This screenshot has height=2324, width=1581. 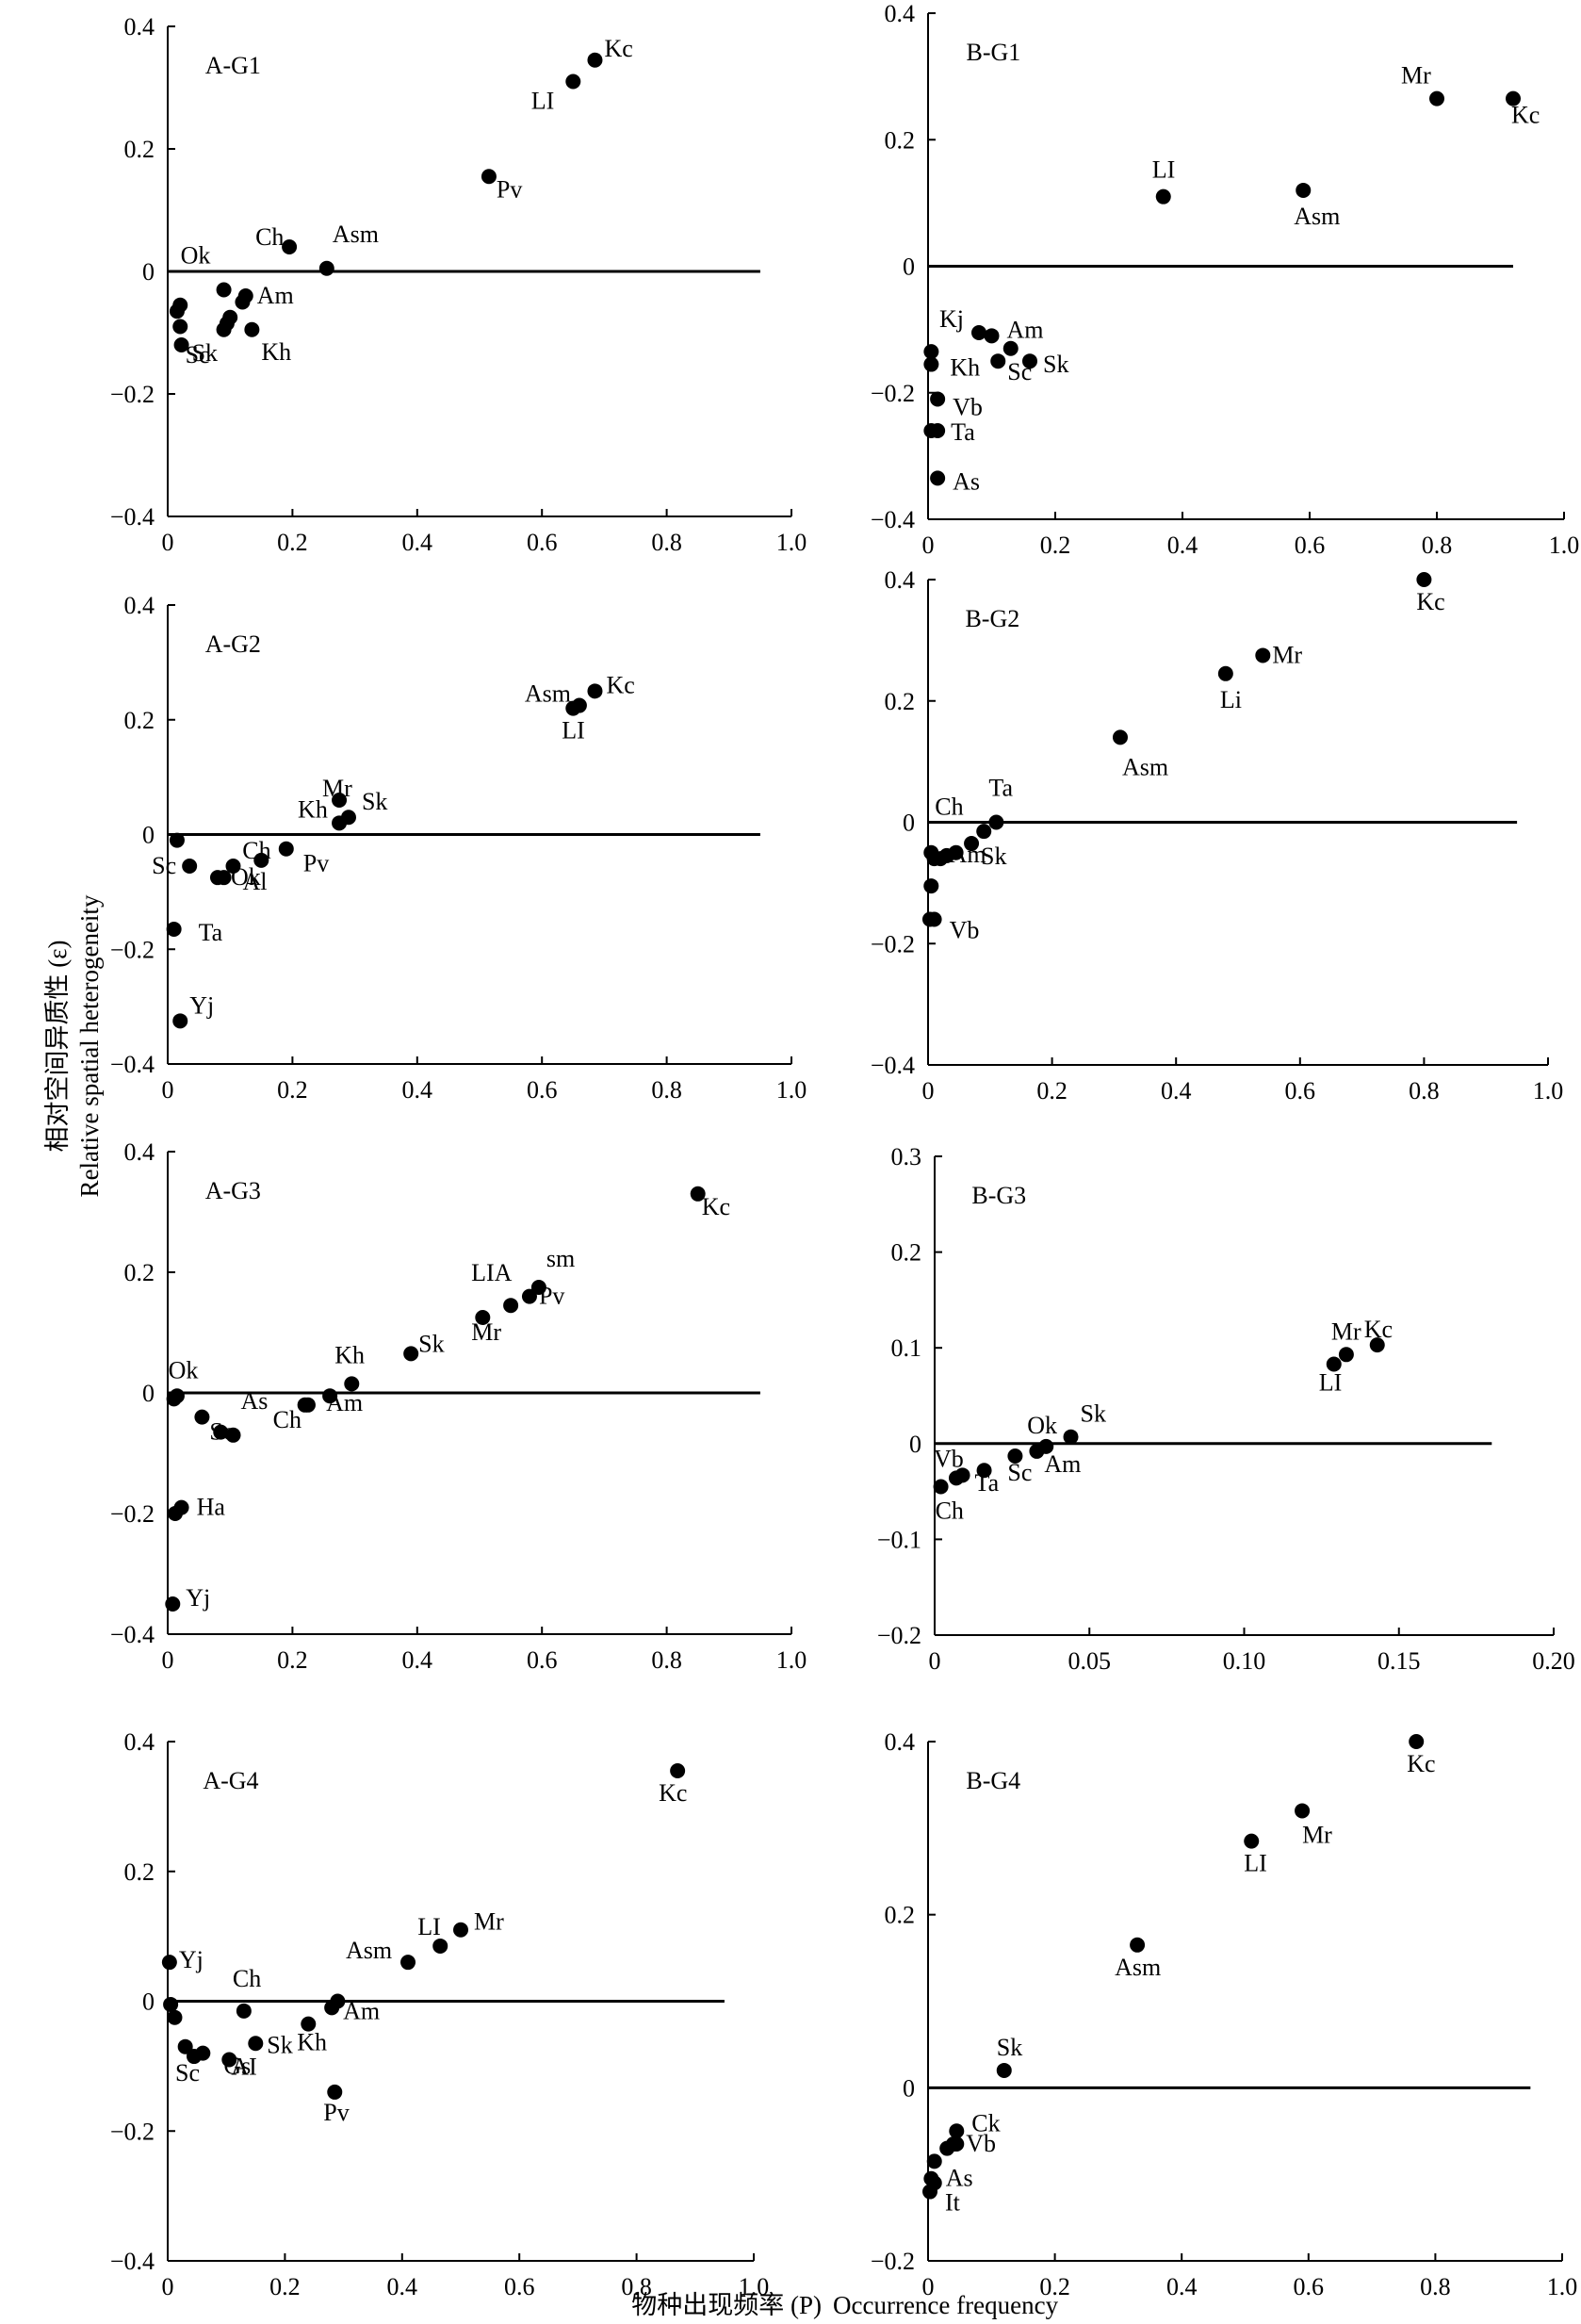 I want to click on point-label: Kh, so click(x=276, y=352).